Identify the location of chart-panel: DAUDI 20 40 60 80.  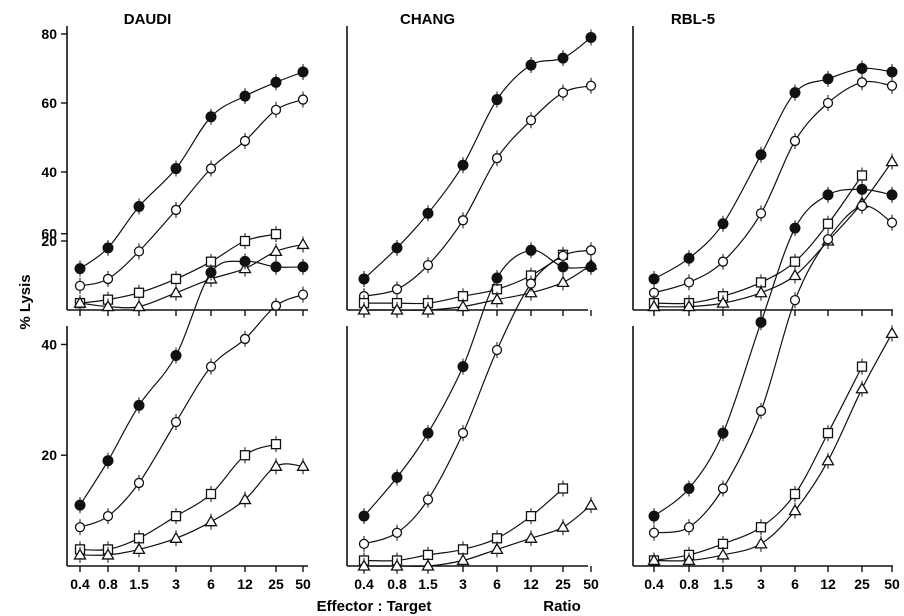
(175, 163).